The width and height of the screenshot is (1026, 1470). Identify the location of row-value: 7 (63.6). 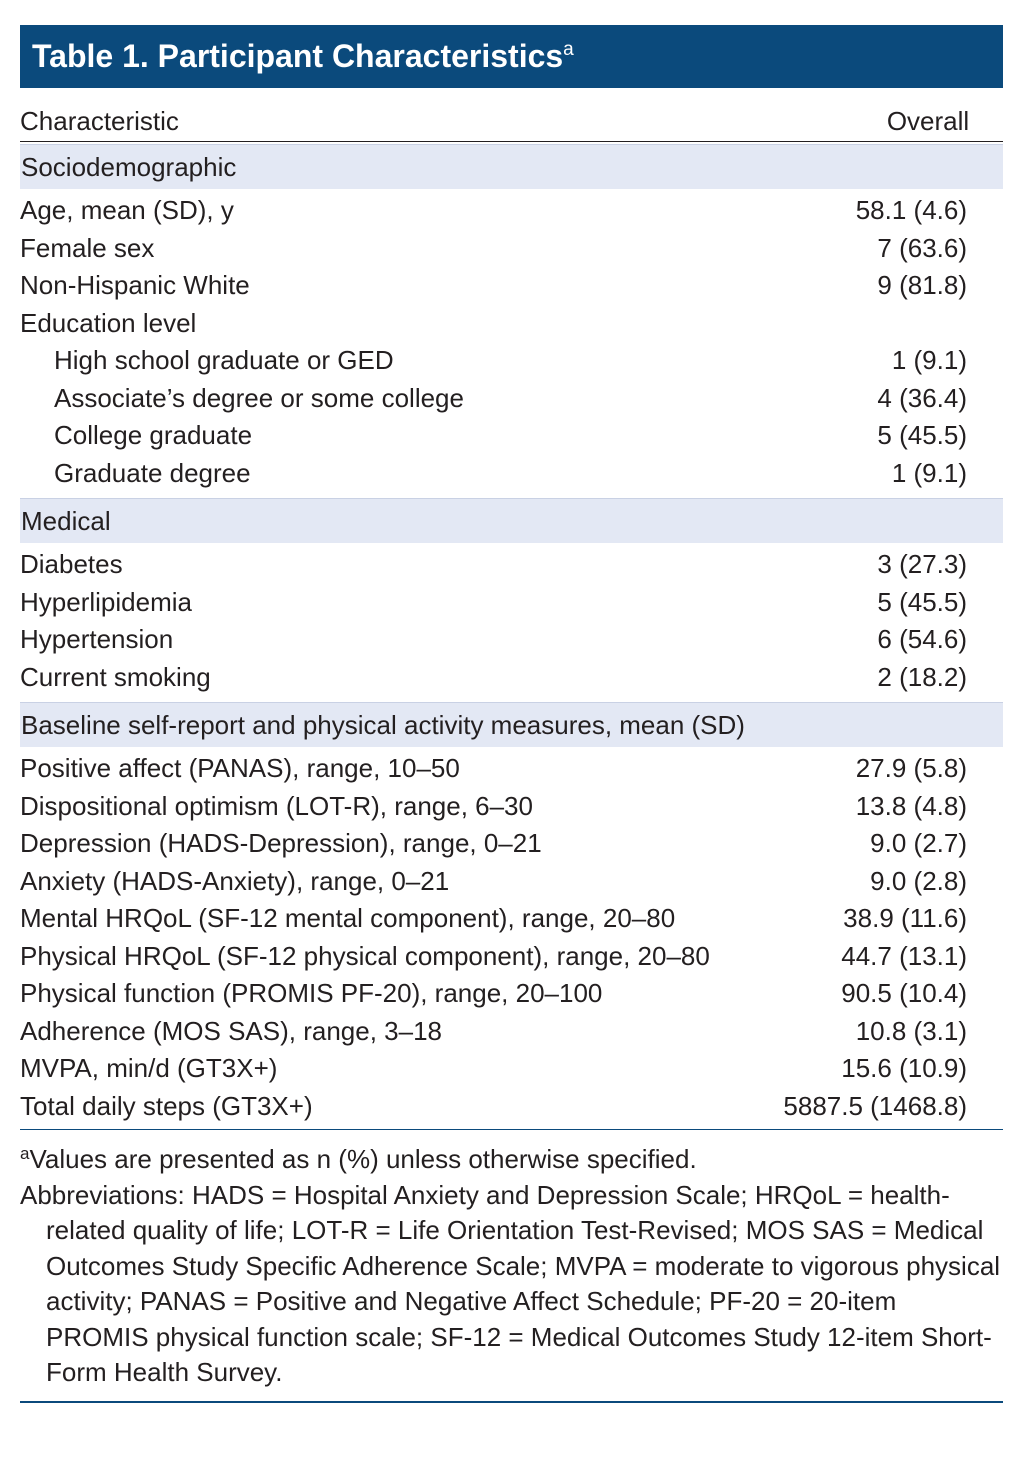
(922, 247).